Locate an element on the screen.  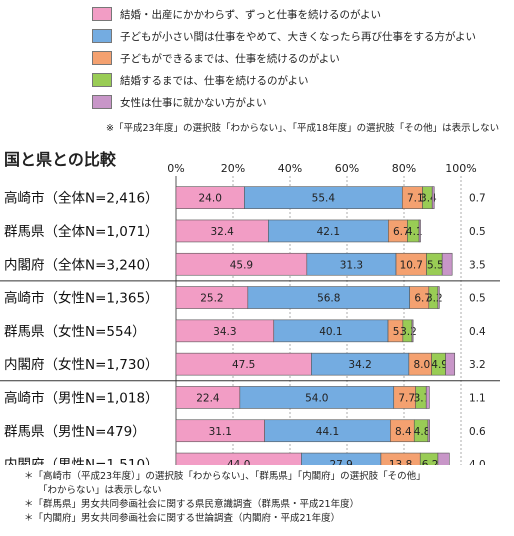
data-label: 31.3 is located at coordinates (351, 265).